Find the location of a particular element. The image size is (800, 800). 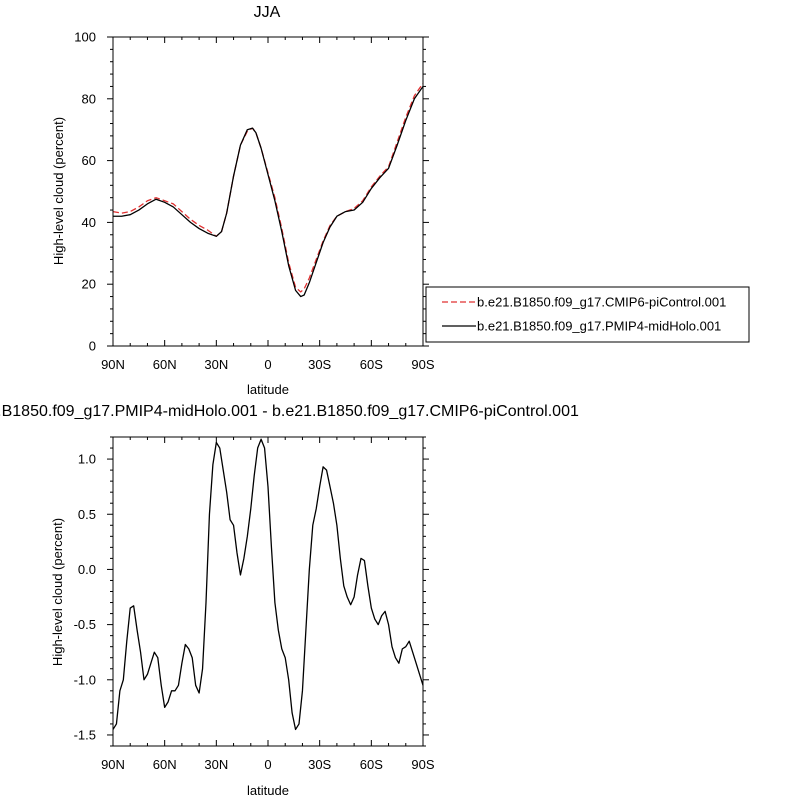

top-x-tick-label: 90N is located at coordinates (113, 364).